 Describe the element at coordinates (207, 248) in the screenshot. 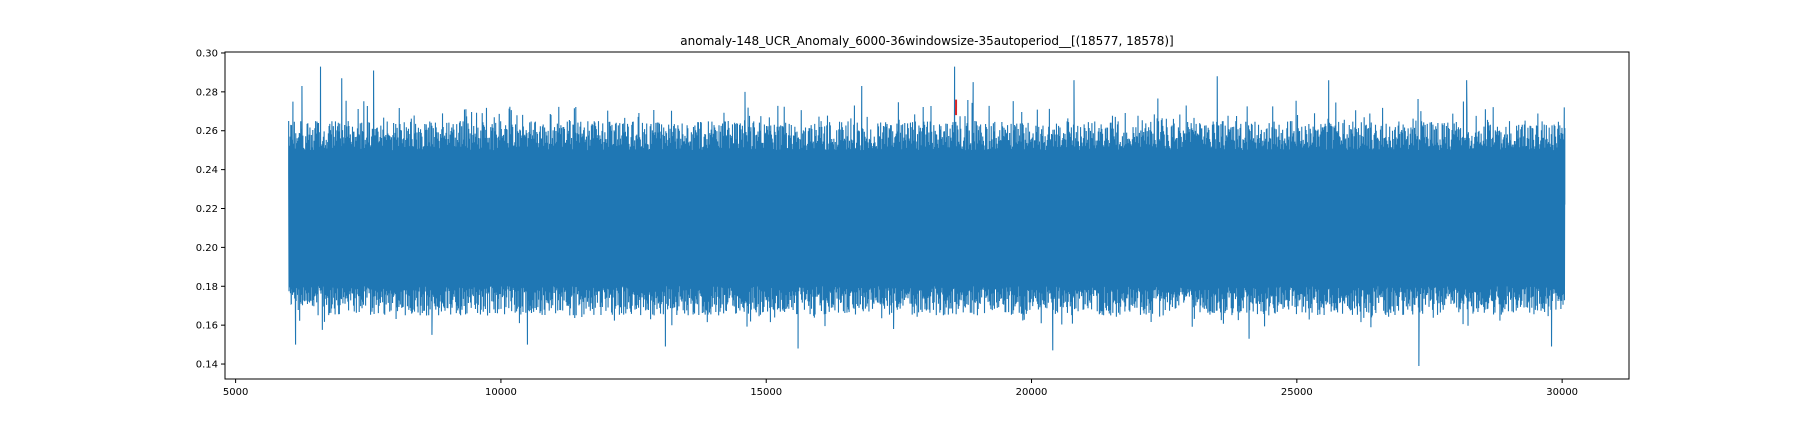

I see `y-tick-label: 0.20` at that location.